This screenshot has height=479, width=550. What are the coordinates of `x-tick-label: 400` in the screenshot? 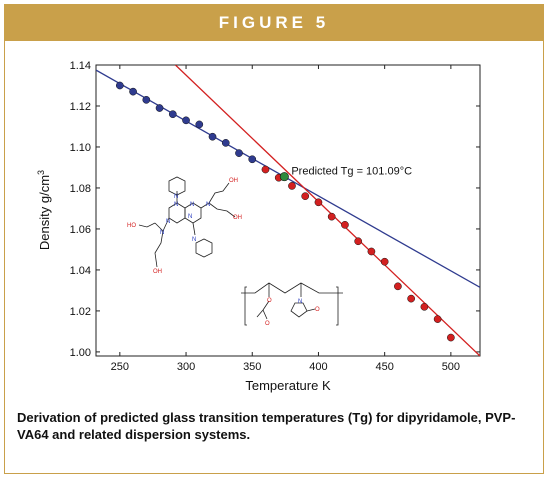 It's located at (318, 367).